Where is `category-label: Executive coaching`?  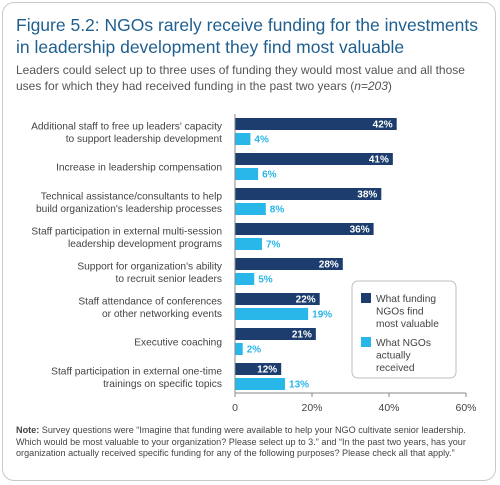 category-label: Executive coaching is located at coordinates (178, 343).